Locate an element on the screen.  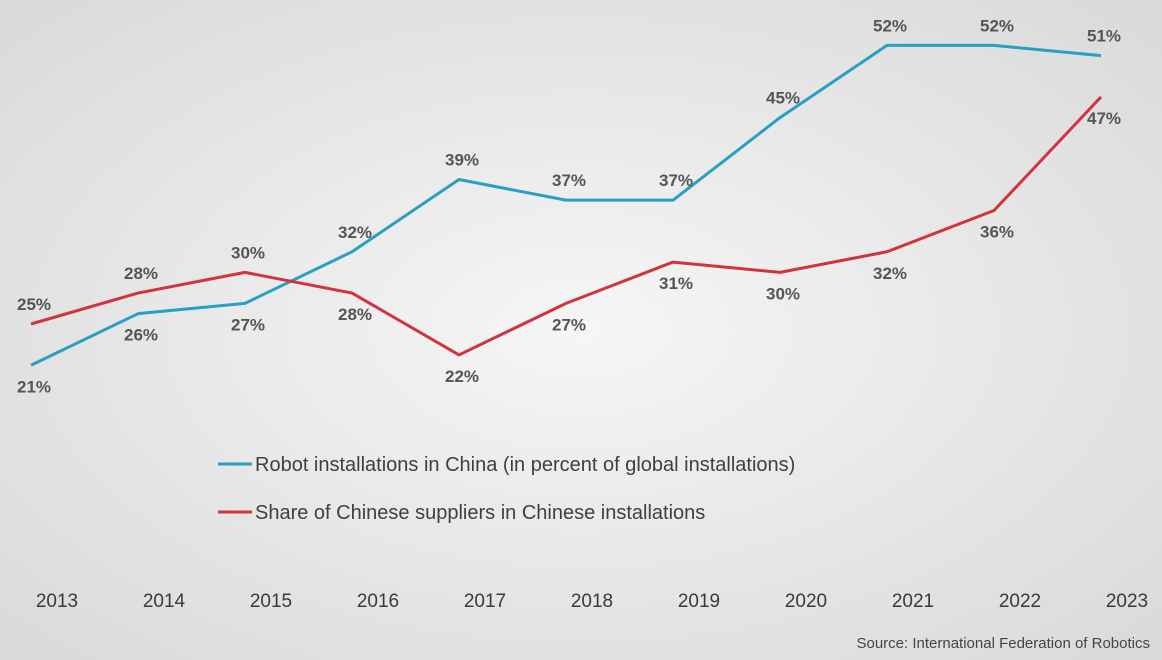
data-label: 36% is located at coordinates (997, 231).